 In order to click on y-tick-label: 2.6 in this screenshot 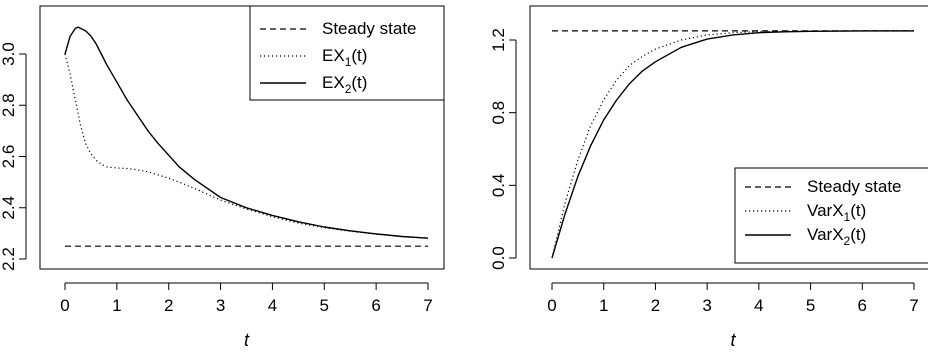, I will do `click(9, 157)`.